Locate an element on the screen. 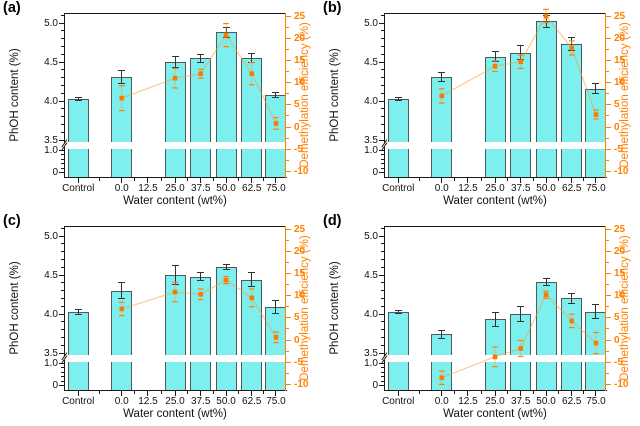  demethylation-scatter-layer is located at coordinates (518, 64).